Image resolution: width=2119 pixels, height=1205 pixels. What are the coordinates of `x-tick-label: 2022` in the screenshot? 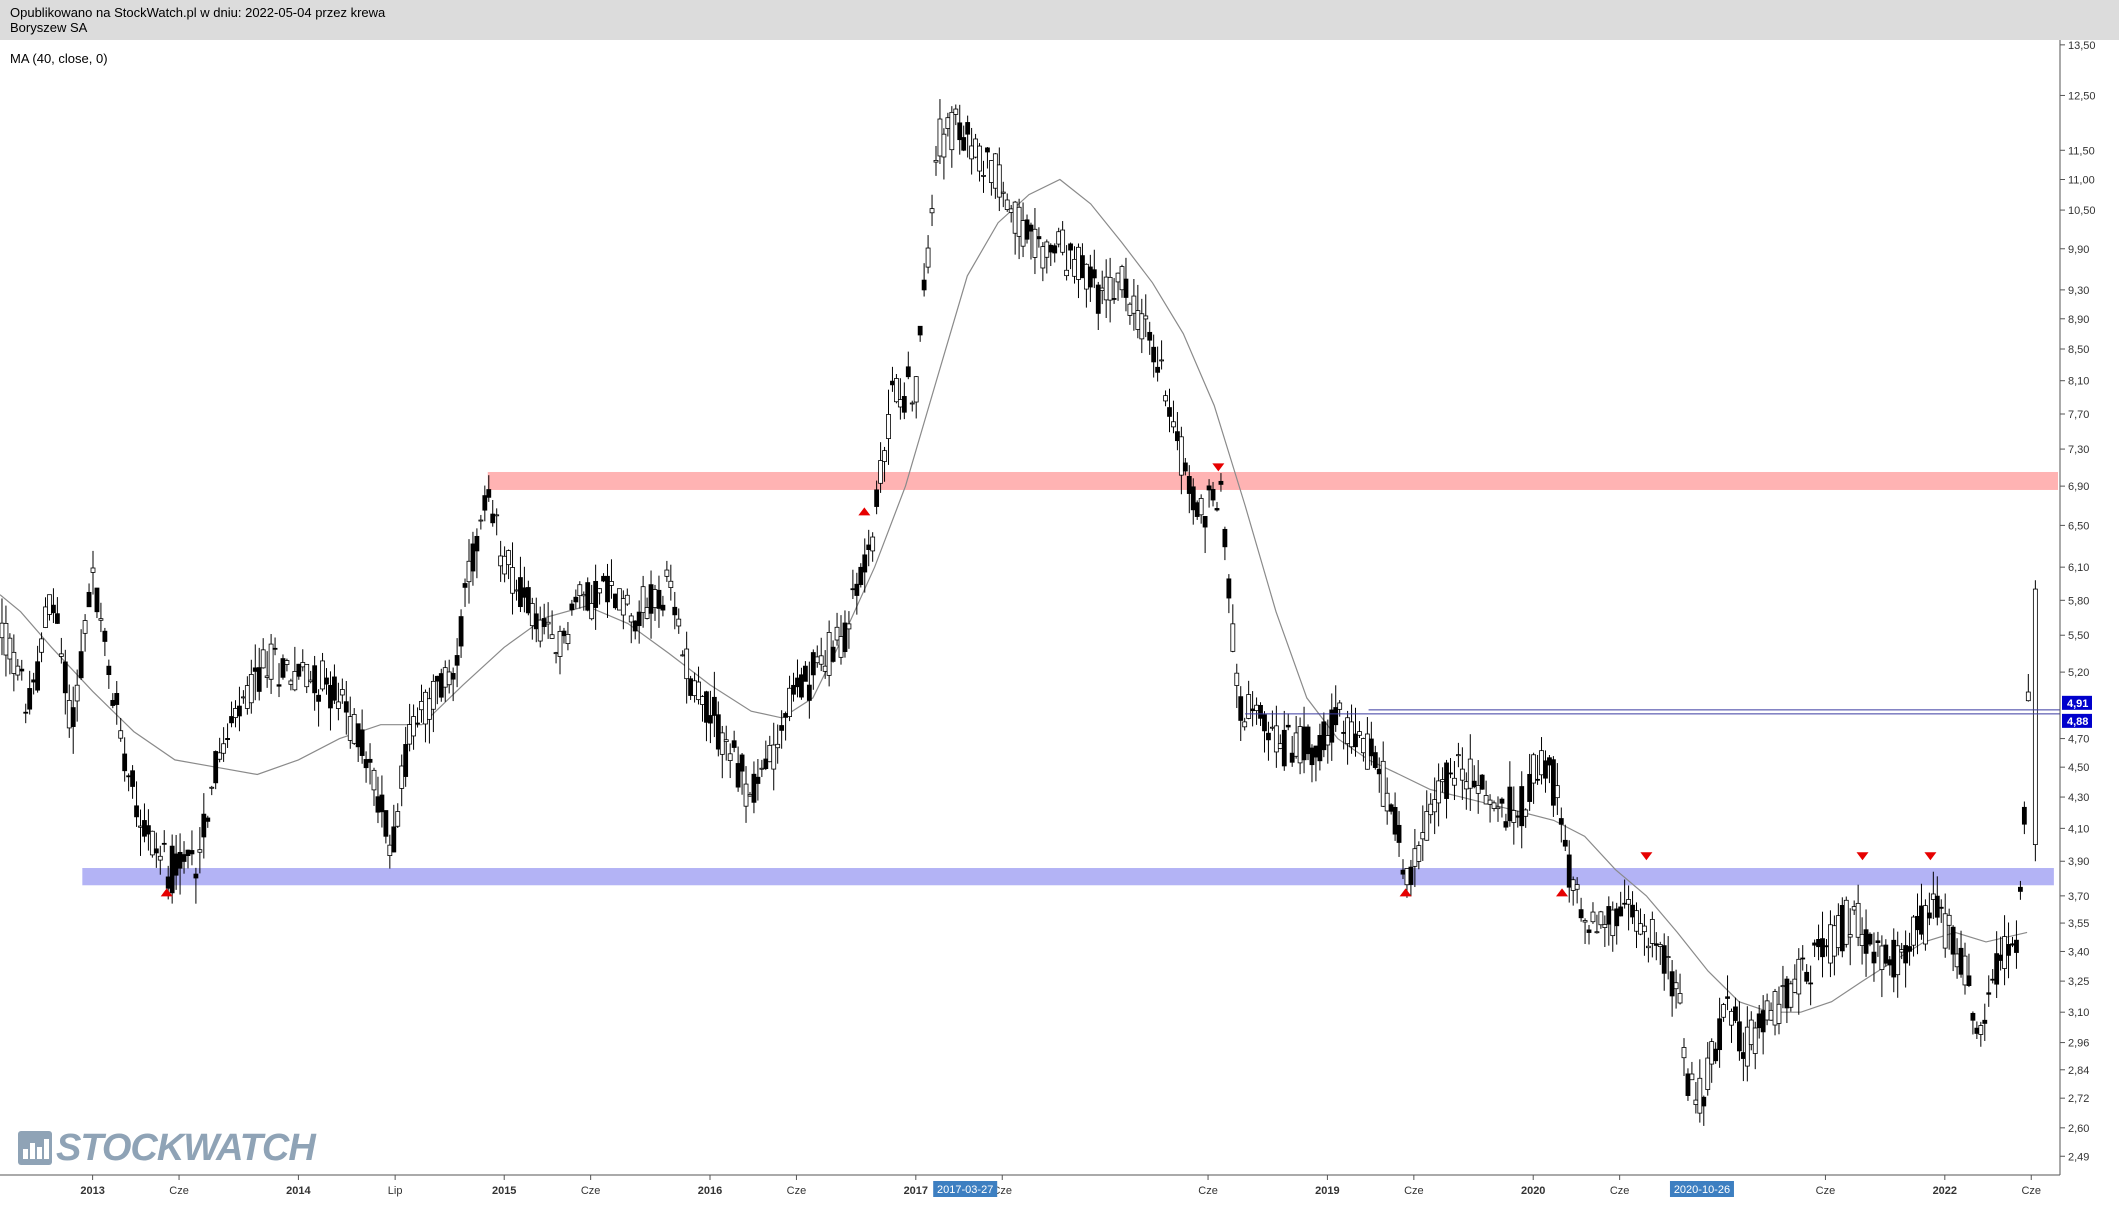 It's located at (1945, 1191).